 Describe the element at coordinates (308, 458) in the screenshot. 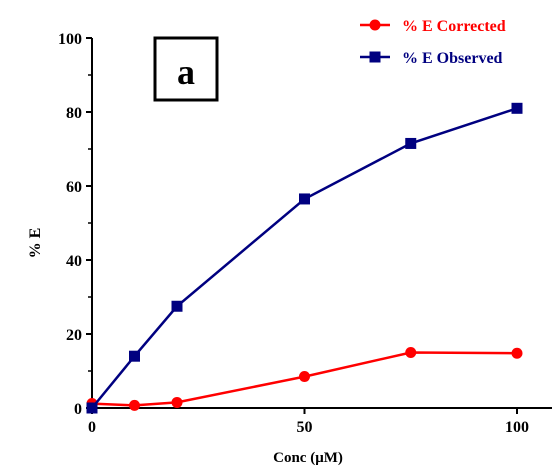

I see `x-axis-label: Conc (μM)` at that location.